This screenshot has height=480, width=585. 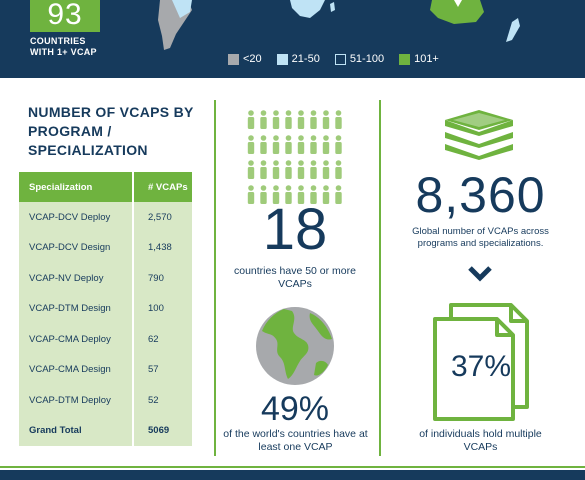 I want to click on column-divider-left, so click(x=215, y=278).